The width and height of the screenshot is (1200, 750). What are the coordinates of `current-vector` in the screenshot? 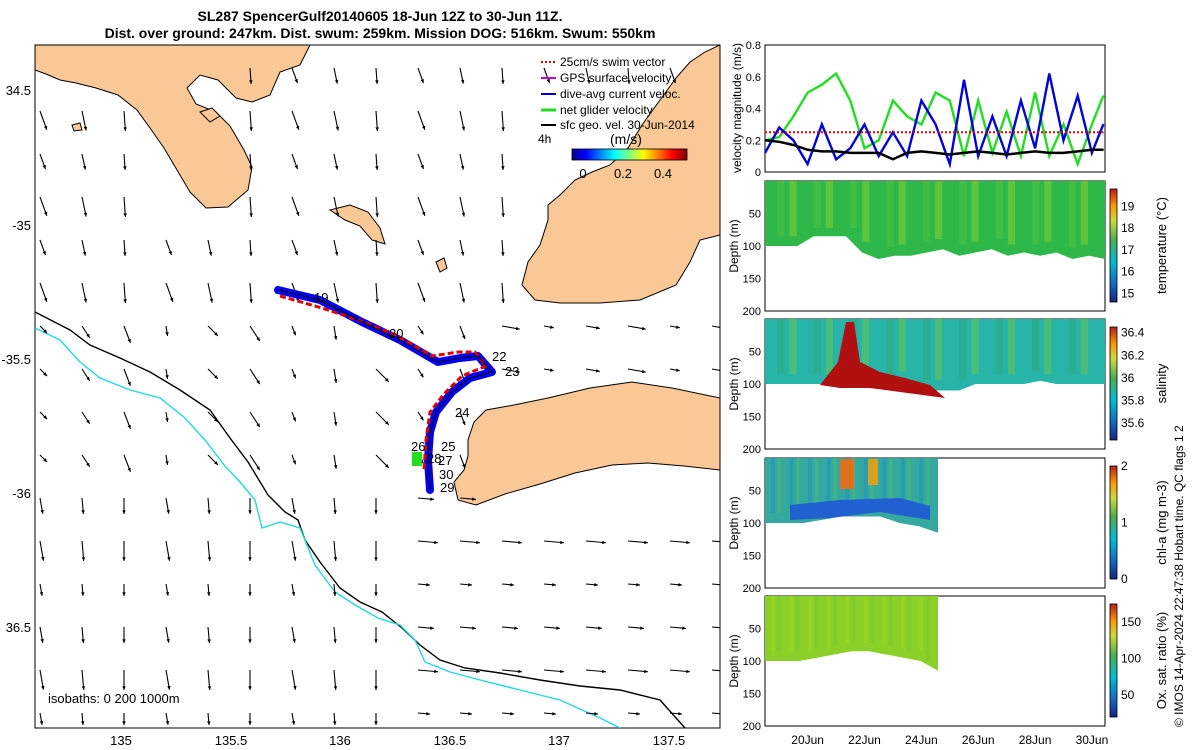 It's located at (715, 541).